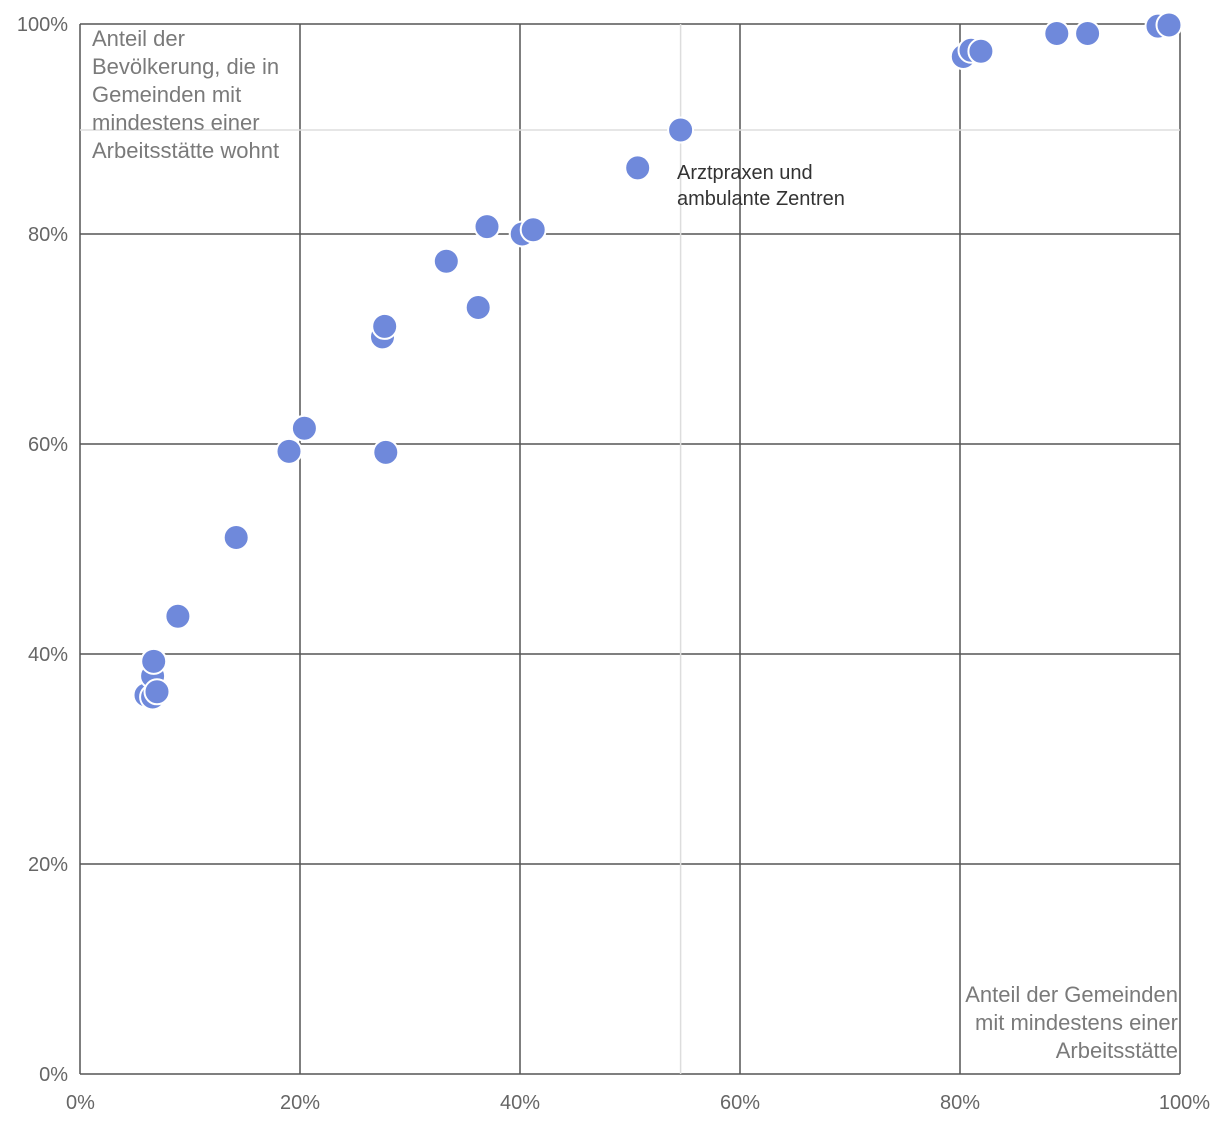 The width and height of the screenshot is (1220, 1124). What do you see at coordinates (48, 655) in the screenshot?
I see `y-tick-label: 40%` at bounding box center [48, 655].